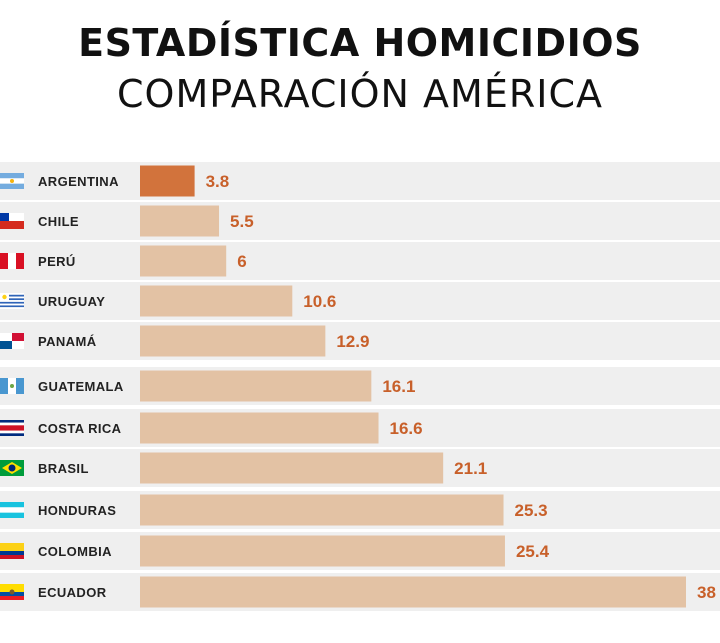 The width and height of the screenshot is (720, 643). I want to click on chart-row: CHILE 5.5, so click(360, 221).